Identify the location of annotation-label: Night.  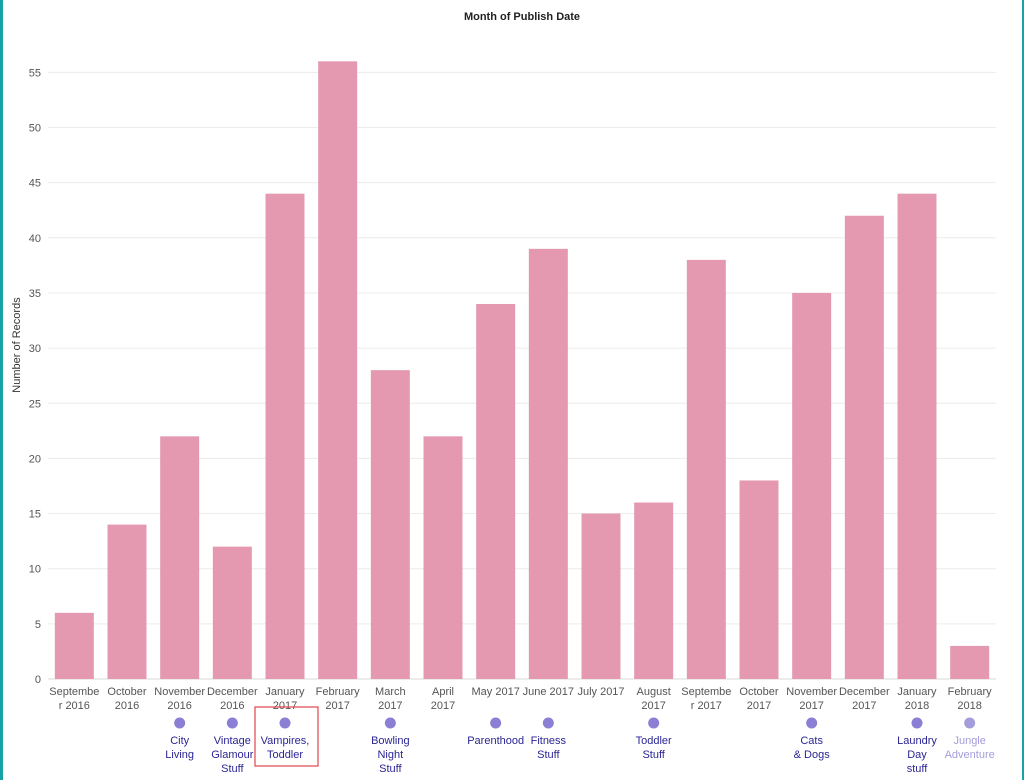
(390, 755).